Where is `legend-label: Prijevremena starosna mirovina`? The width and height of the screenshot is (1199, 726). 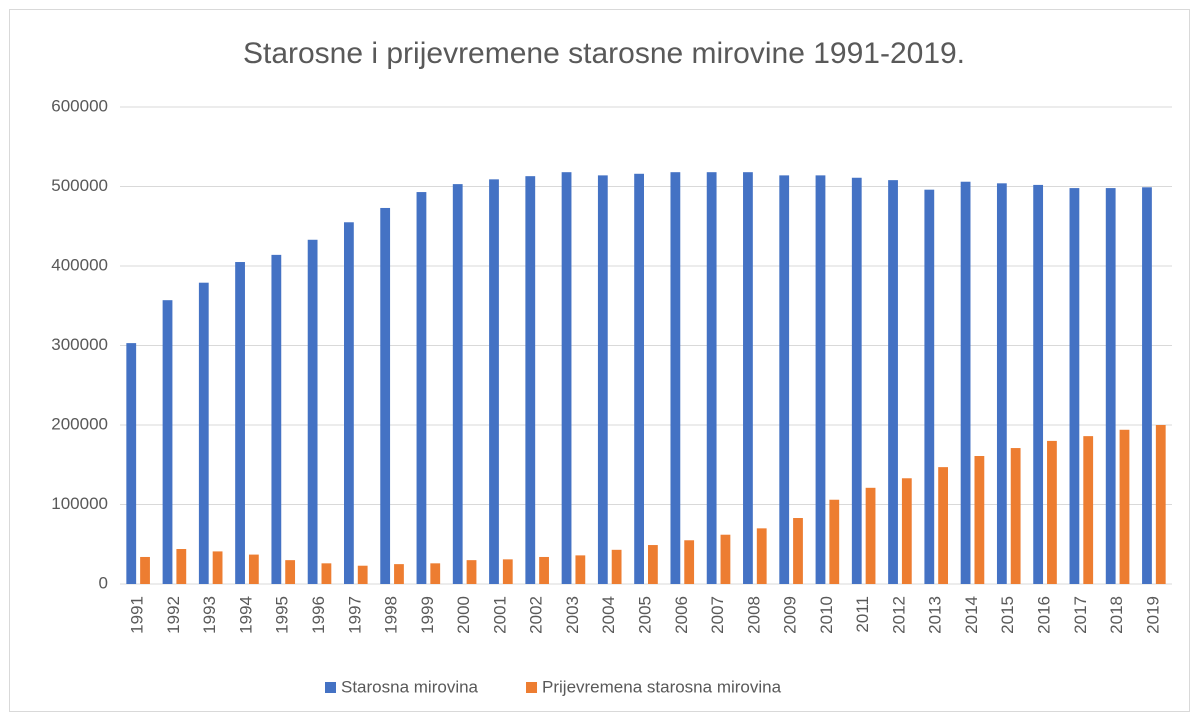
legend-label: Prijevremena starosna mirovina is located at coordinates (662, 686).